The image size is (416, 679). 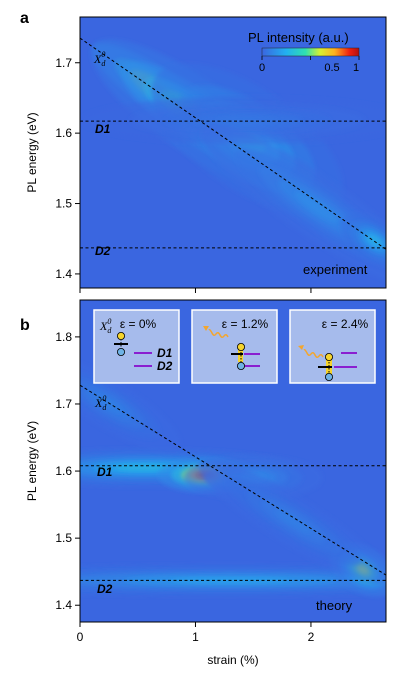 What do you see at coordinates (103, 63) in the screenshot?
I see `panel-a-exciton-label-sub: d` at bounding box center [103, 63].